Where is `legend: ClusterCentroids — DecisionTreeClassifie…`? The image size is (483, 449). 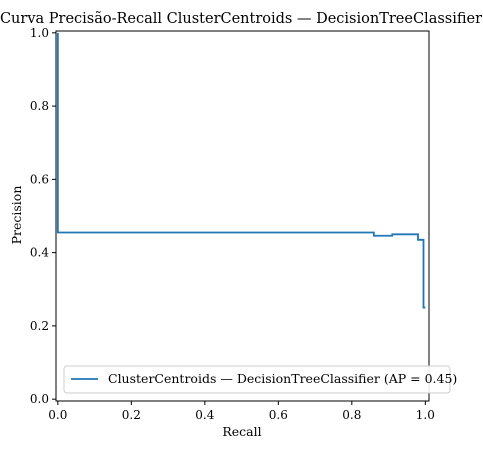
legend: ClusterCentroids — DecisionTreeClassifie… is located at coordinates (260, 379).